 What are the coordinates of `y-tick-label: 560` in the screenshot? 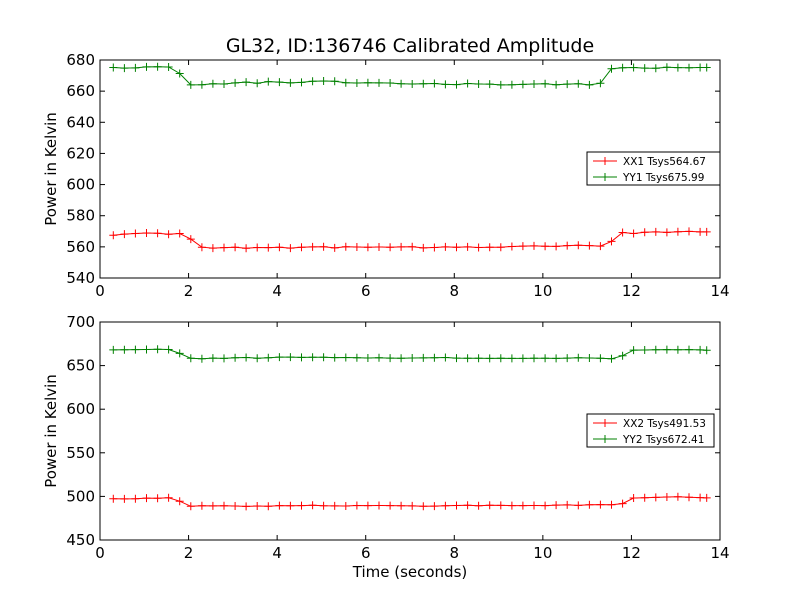 It's located at (80, 247).